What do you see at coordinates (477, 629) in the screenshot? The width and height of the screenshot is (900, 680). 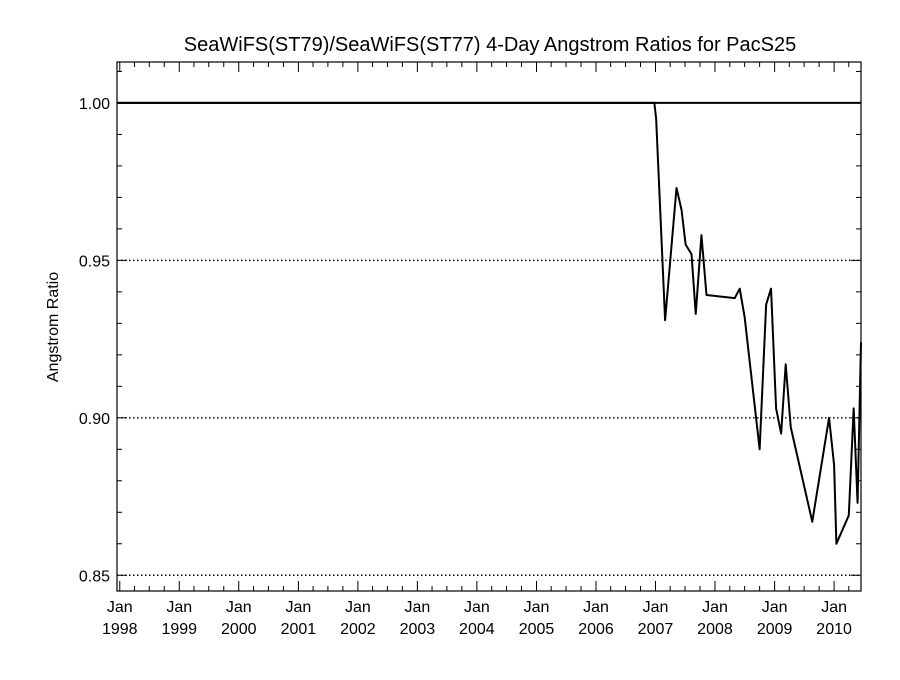 I see `x-tick-label-year: 2004` at bounding box center [477, 629].